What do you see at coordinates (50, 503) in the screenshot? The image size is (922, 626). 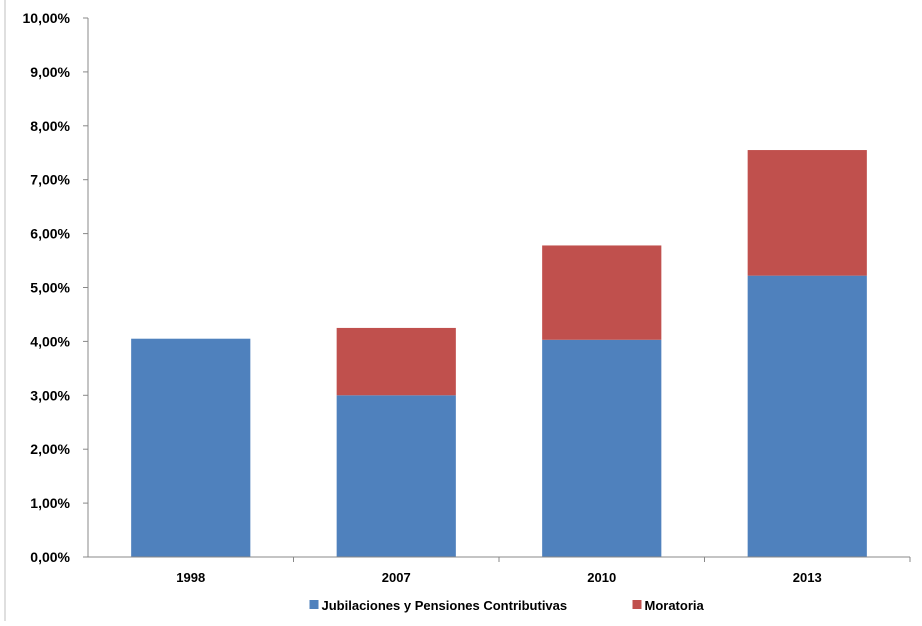 I see `y-tick-label: 1,00%` at bounding box center [50, 503].